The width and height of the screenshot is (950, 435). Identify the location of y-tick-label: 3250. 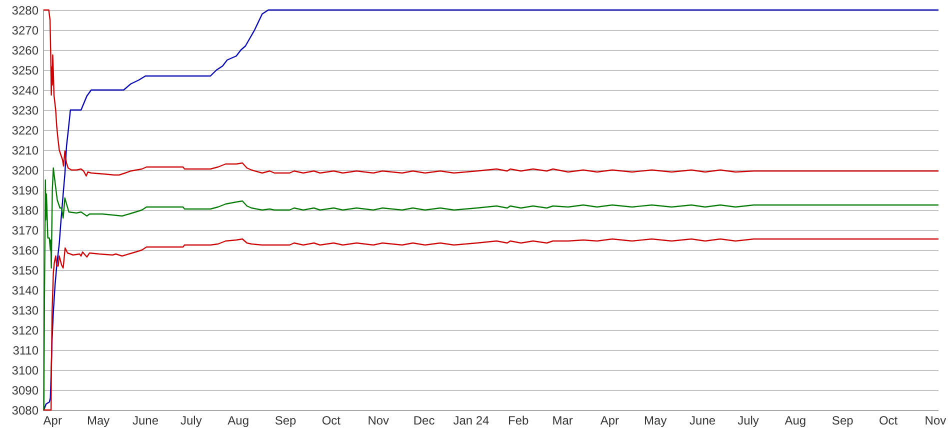
(25, 71).